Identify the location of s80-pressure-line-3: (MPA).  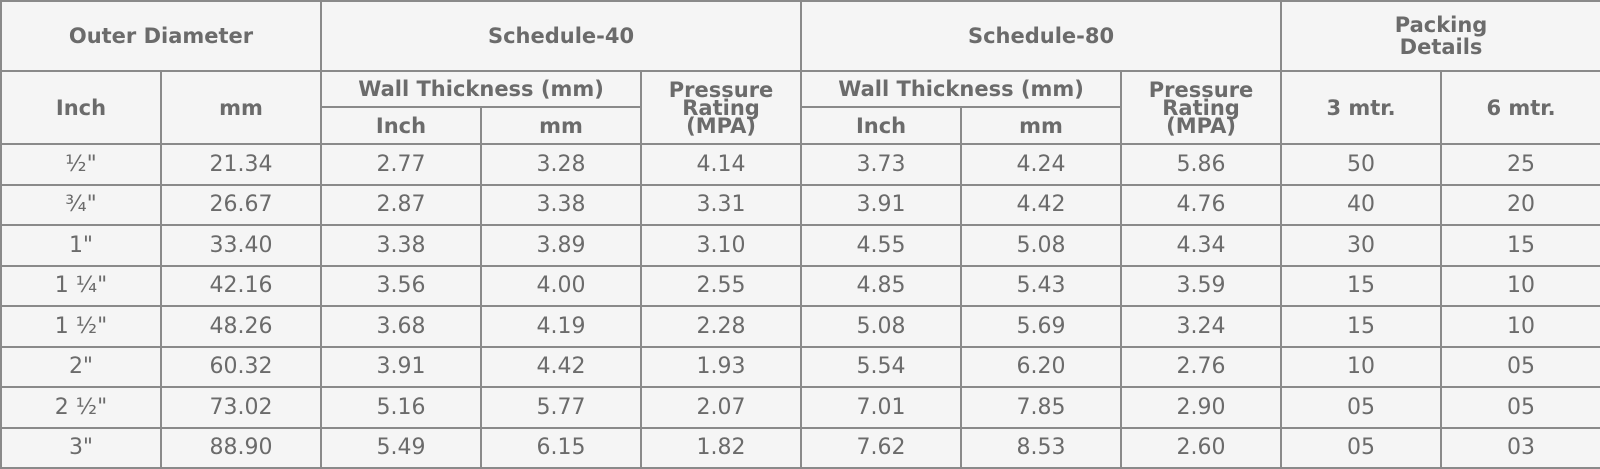
(1201, 125).